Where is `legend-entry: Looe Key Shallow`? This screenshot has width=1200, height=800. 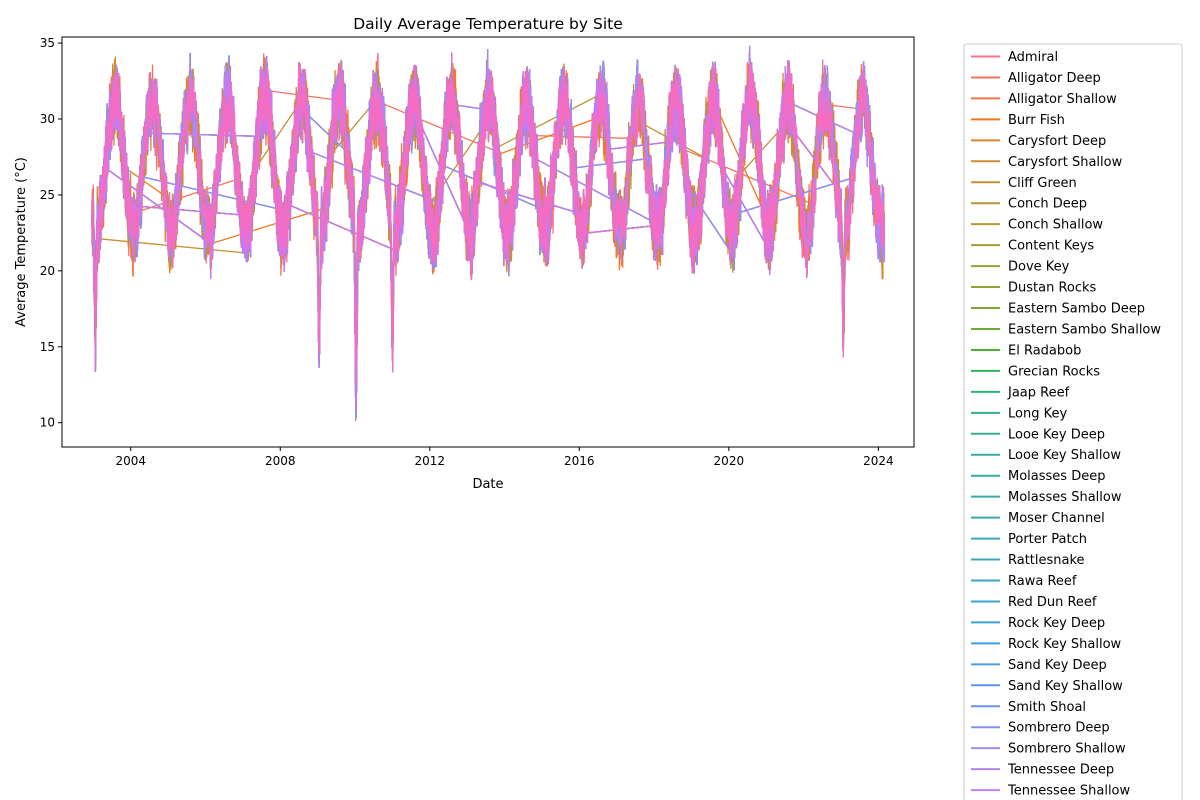 legend-entry: Looe Key Shallow is located at coordinates (1064, 455).